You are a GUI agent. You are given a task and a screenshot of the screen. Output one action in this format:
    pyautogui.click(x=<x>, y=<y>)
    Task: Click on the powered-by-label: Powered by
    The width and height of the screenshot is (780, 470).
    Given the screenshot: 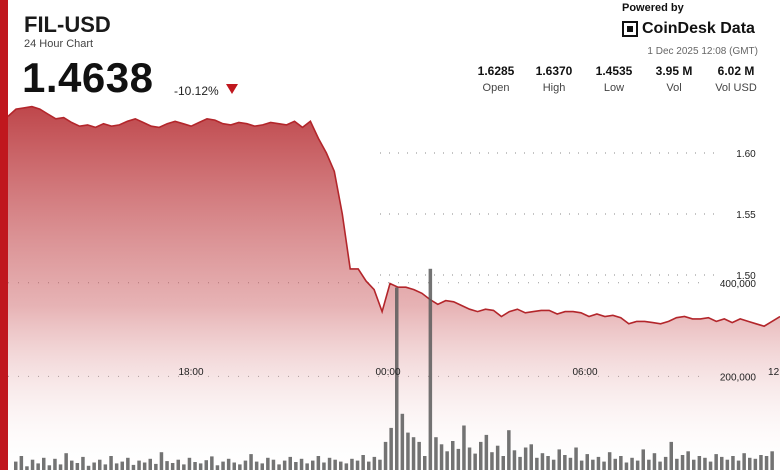 What is the action you would take?
    pyautogui.click(x=653, y=8)
    